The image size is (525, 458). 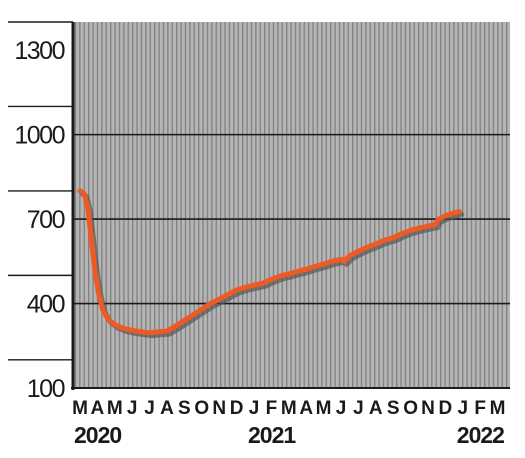 I want to click on y-tick-label: 700, so click(x=46, y=220).